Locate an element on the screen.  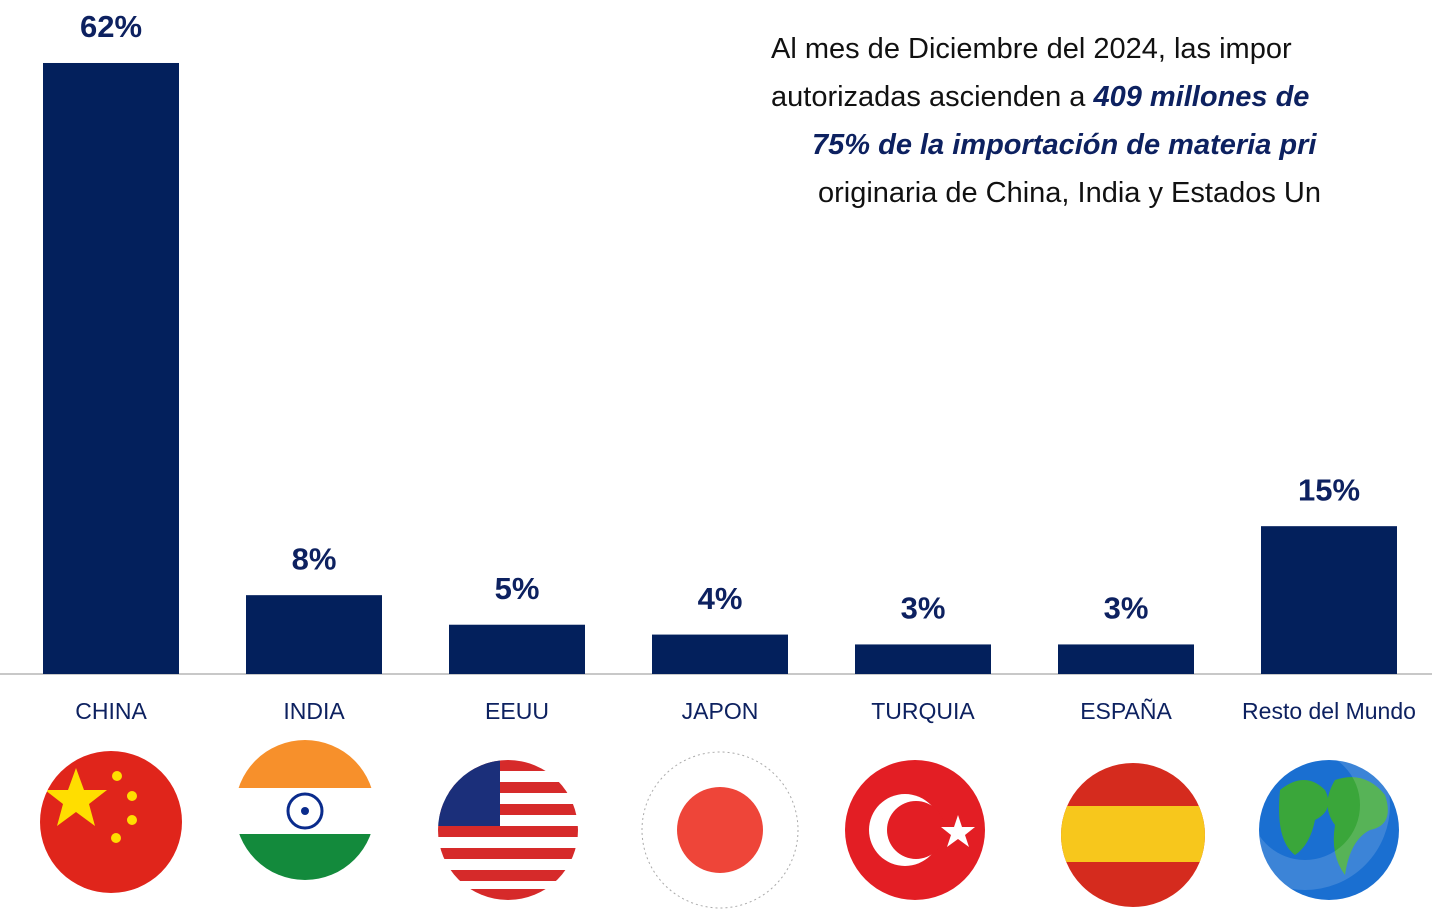
annotation-text: autorizadas ascienden a is located at coordinates (932, 97).